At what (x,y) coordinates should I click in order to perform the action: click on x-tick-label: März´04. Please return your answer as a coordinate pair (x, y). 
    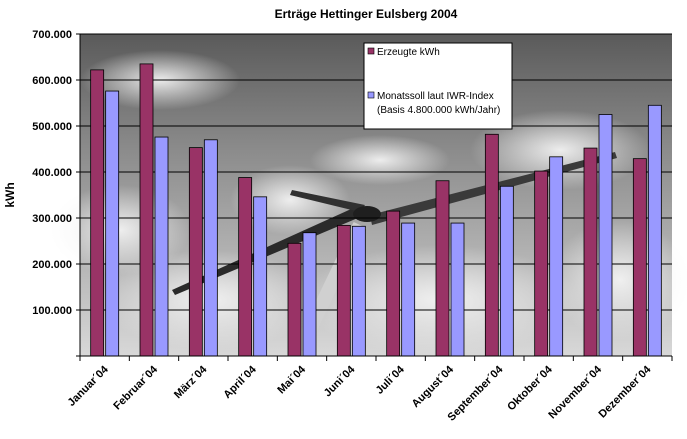
    Looking at the image, I should click on (191, 382).